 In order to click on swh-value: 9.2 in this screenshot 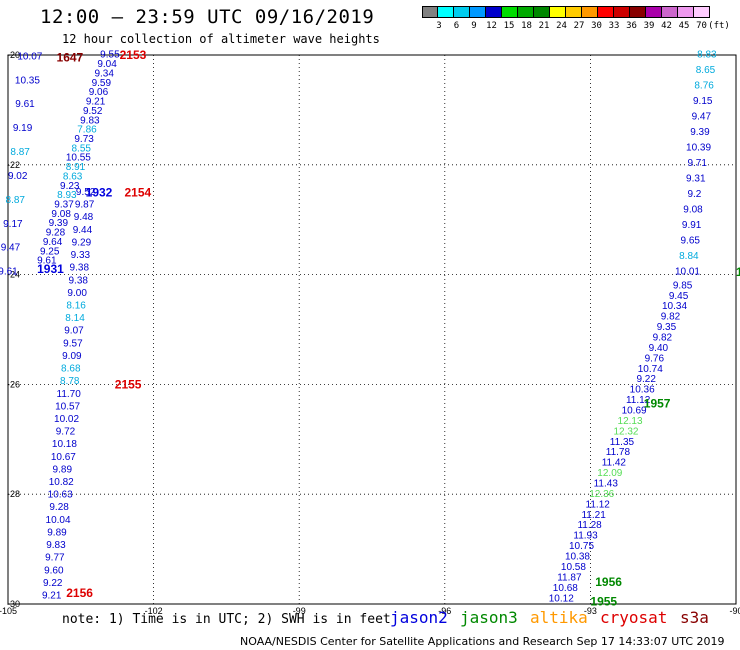, I will do `click(694, 194)`.